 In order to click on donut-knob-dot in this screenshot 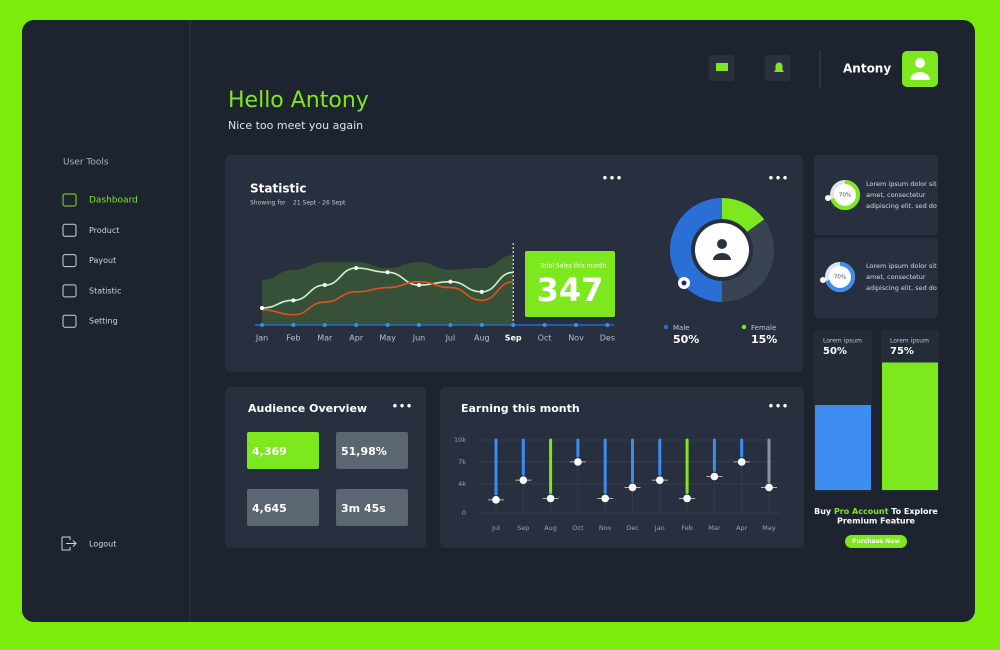, I will do `click(684, 283)`.